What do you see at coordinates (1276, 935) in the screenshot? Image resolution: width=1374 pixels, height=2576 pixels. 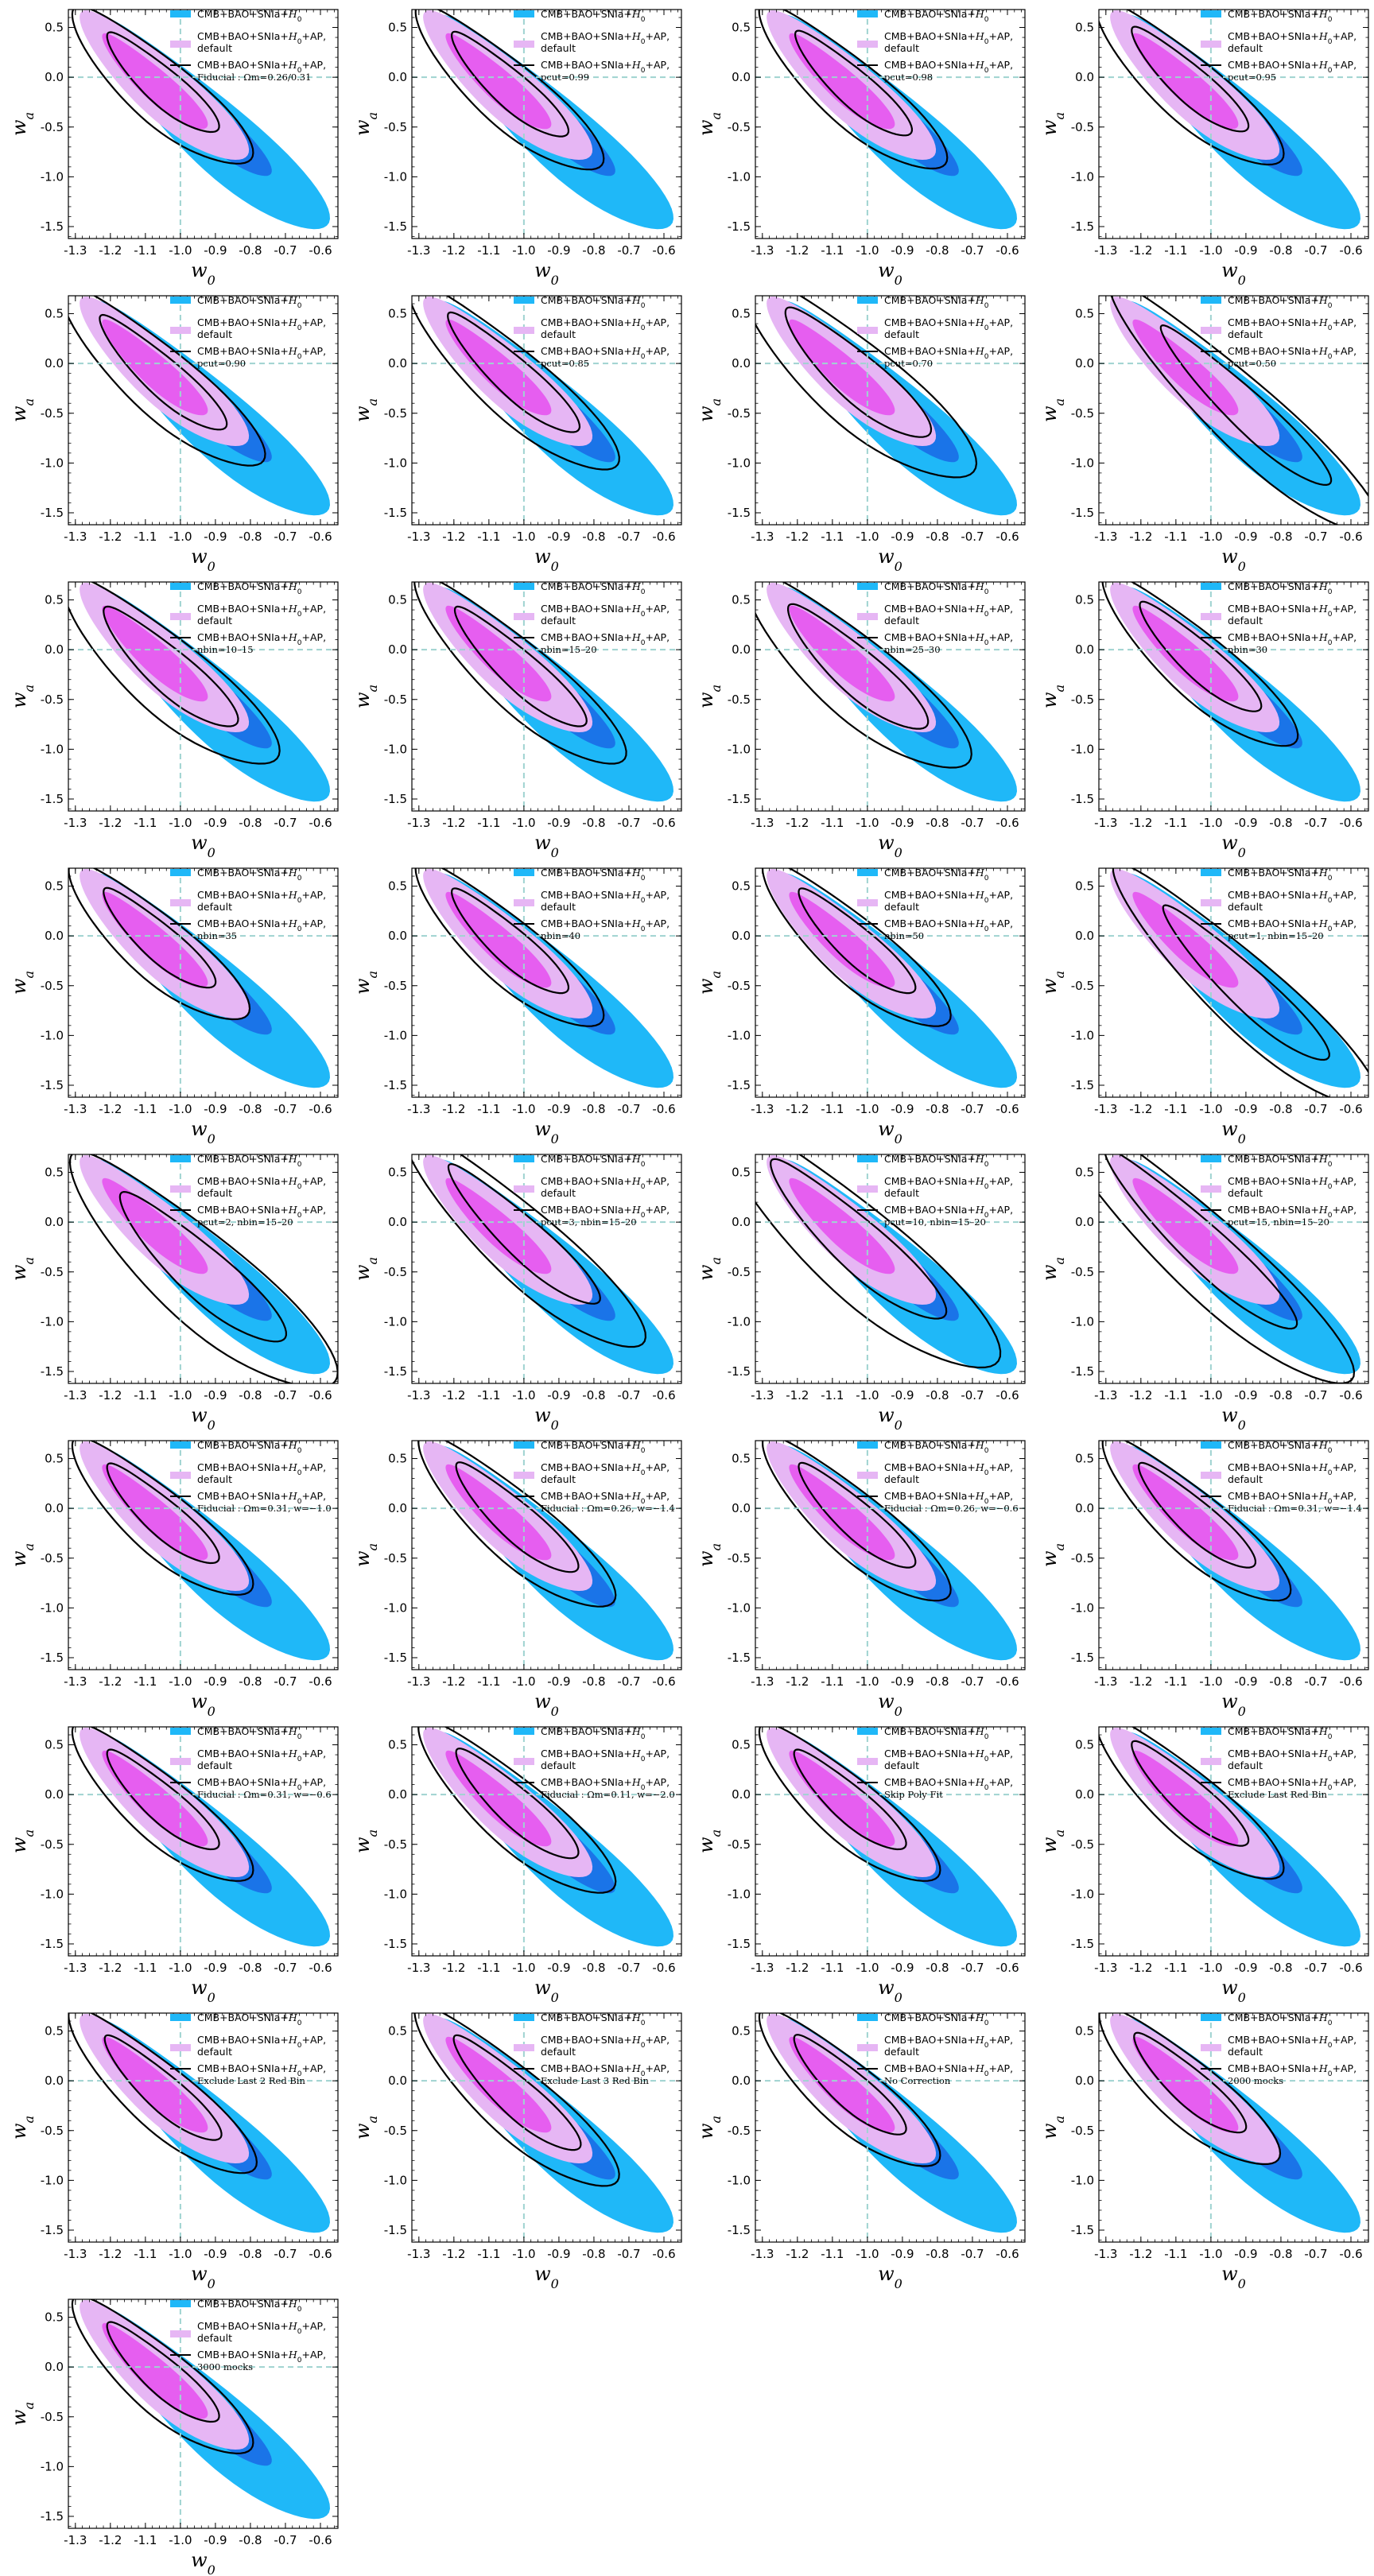 I see `legend-entry-variant: pcut=1, nbin=15–20` at bounding box center [1276, 935].